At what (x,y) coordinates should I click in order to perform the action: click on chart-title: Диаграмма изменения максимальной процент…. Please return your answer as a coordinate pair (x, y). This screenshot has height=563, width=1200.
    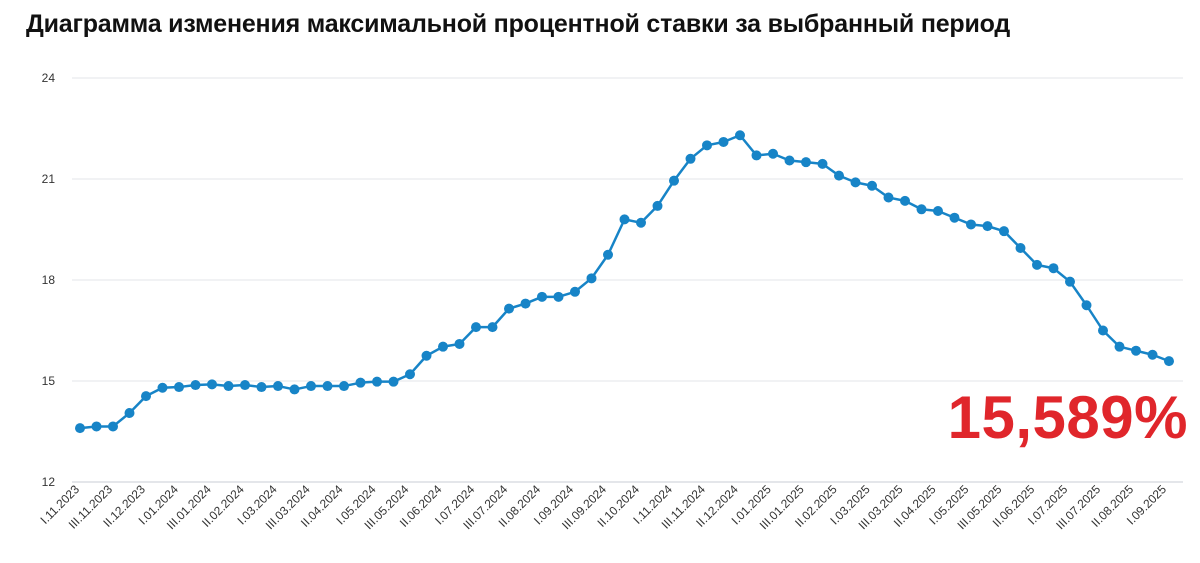
    Looking at the image, I should click on (518, 24).